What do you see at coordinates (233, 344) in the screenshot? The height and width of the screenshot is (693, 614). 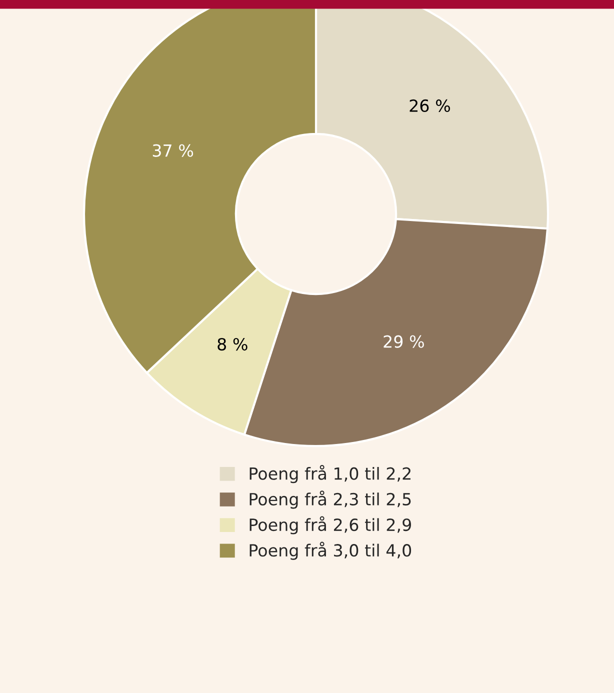 I see `data-label: 8 %` at bounding box center [233, 344].